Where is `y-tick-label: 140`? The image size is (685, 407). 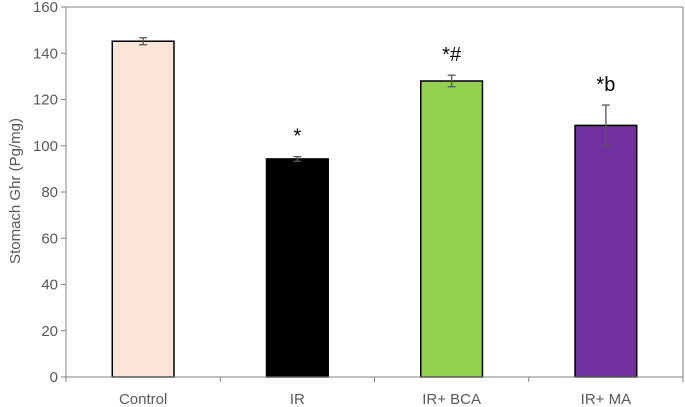
y-tick-label: 140 is located at coordinates (45, 53).